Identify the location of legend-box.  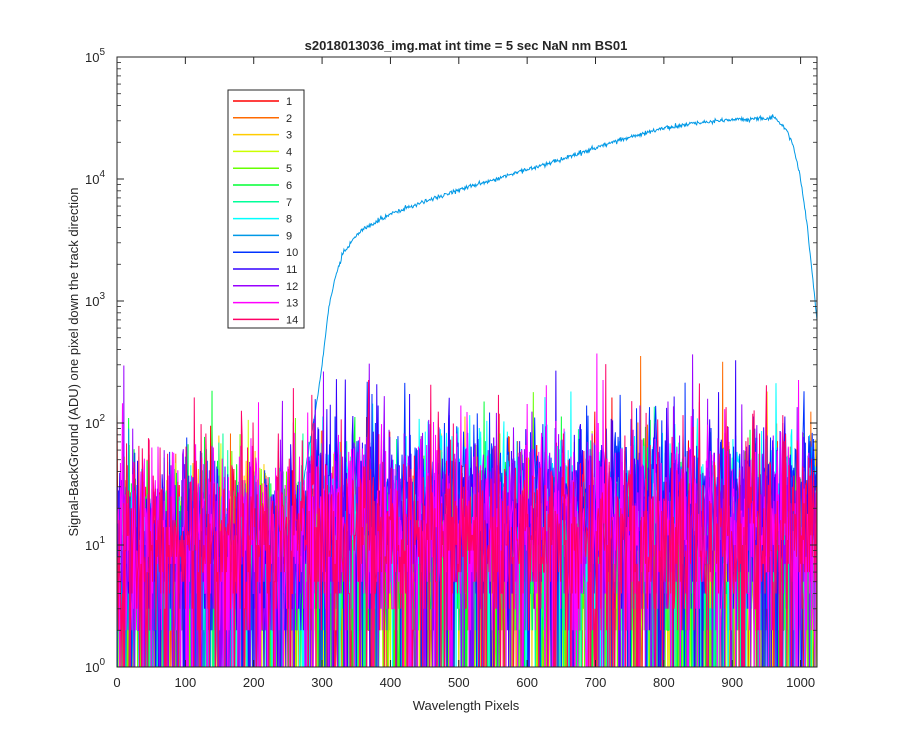
(266, 209).